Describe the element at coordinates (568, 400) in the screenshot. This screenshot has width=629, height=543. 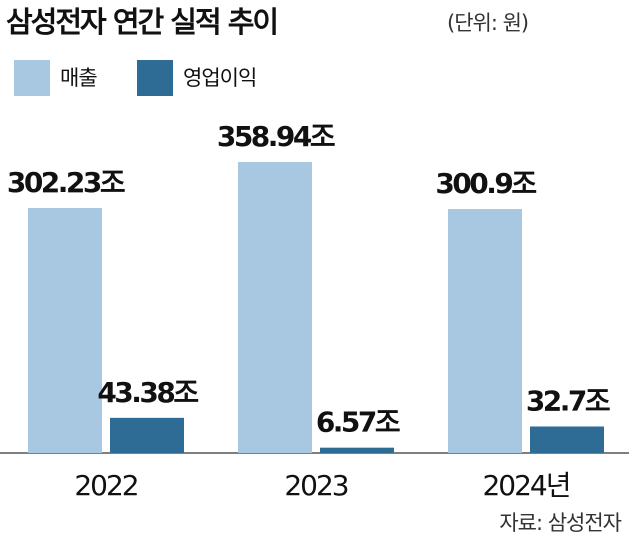
I see `value-label: 32.7조` at that location.